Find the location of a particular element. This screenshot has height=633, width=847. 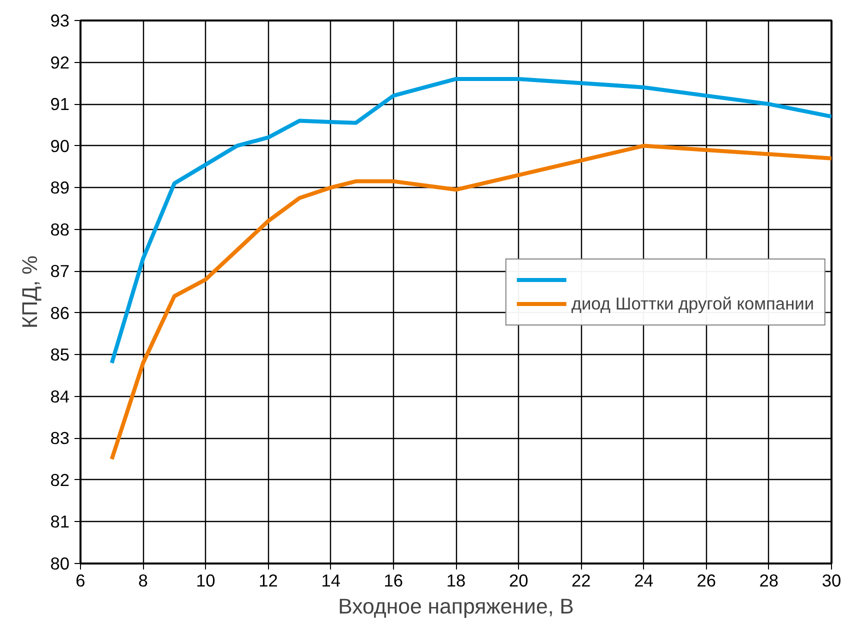

x-tick-label: 6 is located at coordinates (81, 580).